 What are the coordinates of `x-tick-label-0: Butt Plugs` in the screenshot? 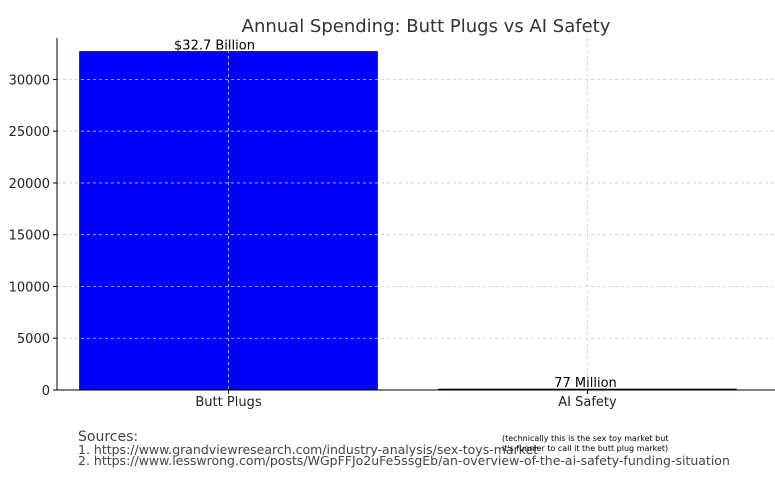 It's located at (228, 402).